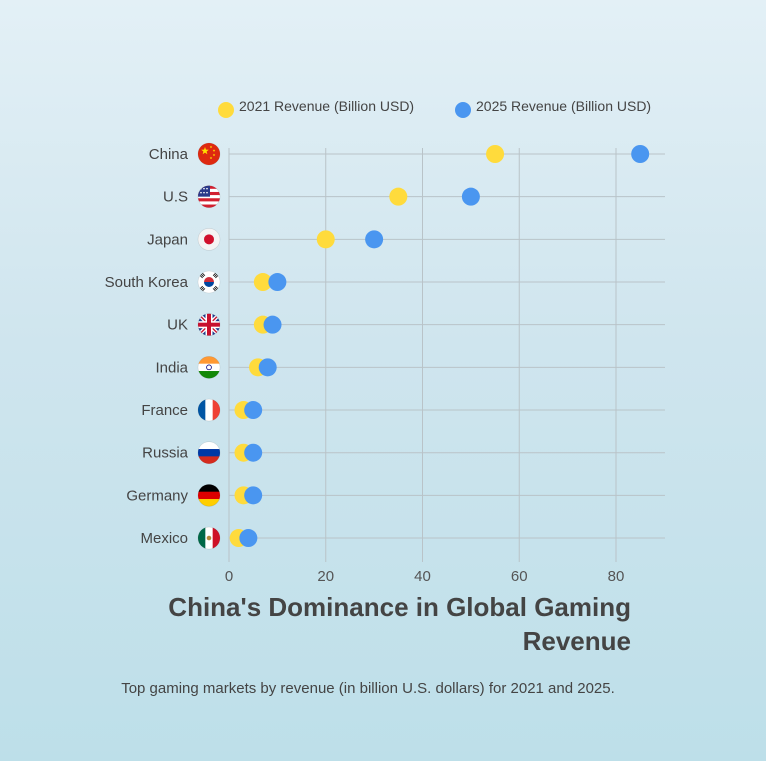 The height and width of the screenshot is (761, 766). I want to click on x-tick-label: 60, so click(519, 576).